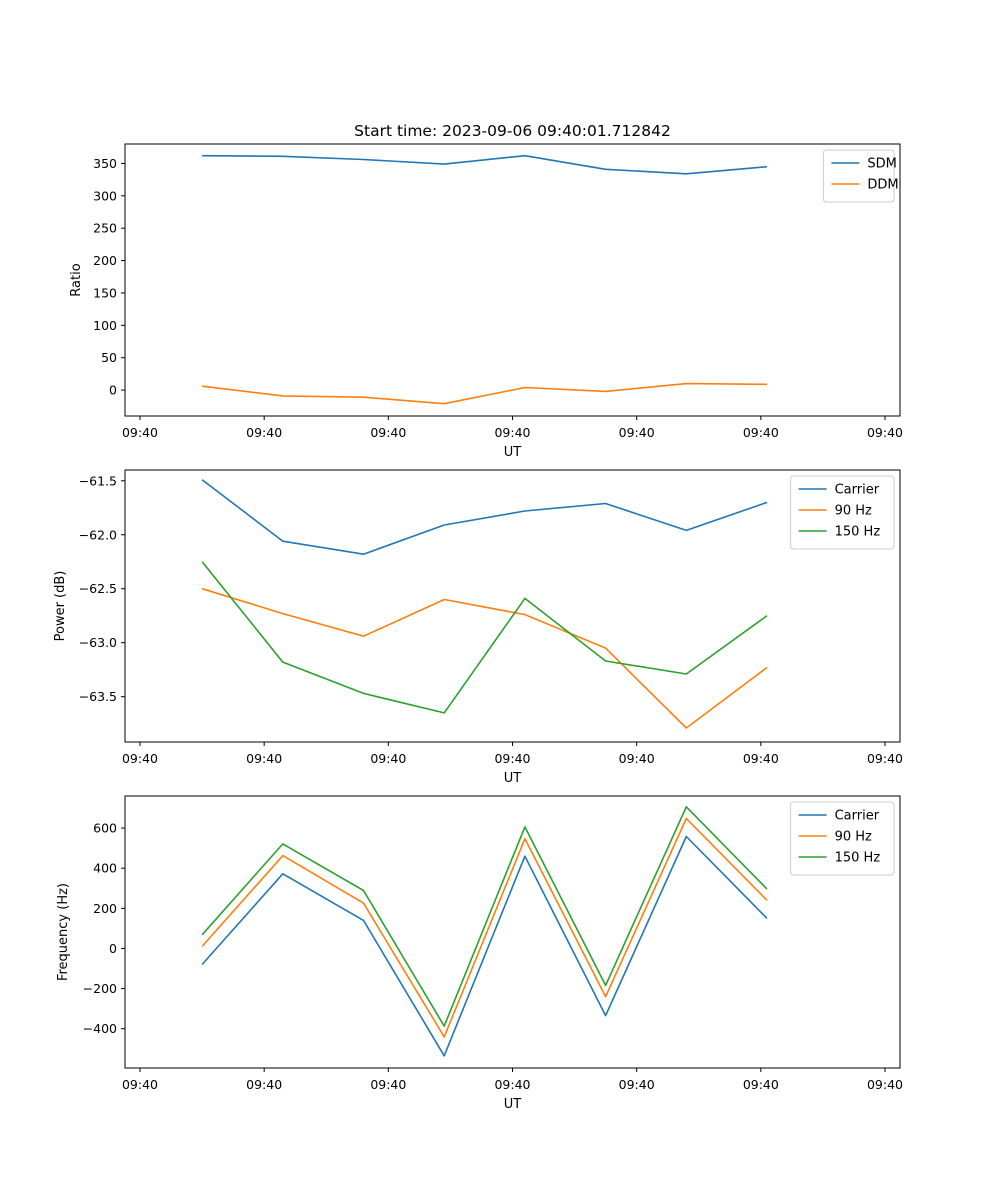 The height and width of the screenshot is (1200, 1000). I want to click on y-axis-label: Ratio, so click(76, 279).